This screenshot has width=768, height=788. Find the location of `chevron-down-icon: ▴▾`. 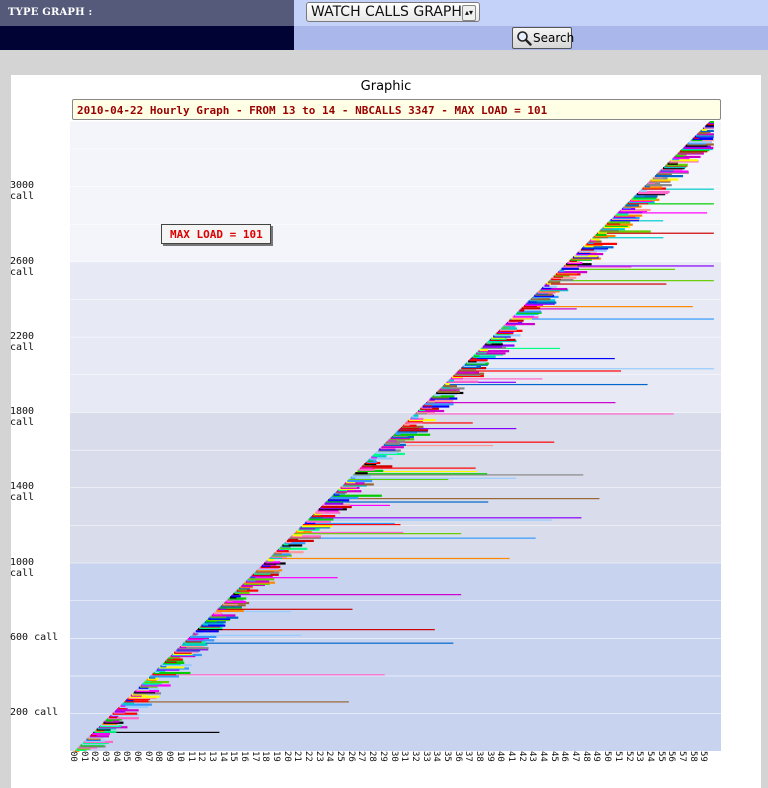

chevron-down-icon: ▴▾ is located at coordinates (469, 13).